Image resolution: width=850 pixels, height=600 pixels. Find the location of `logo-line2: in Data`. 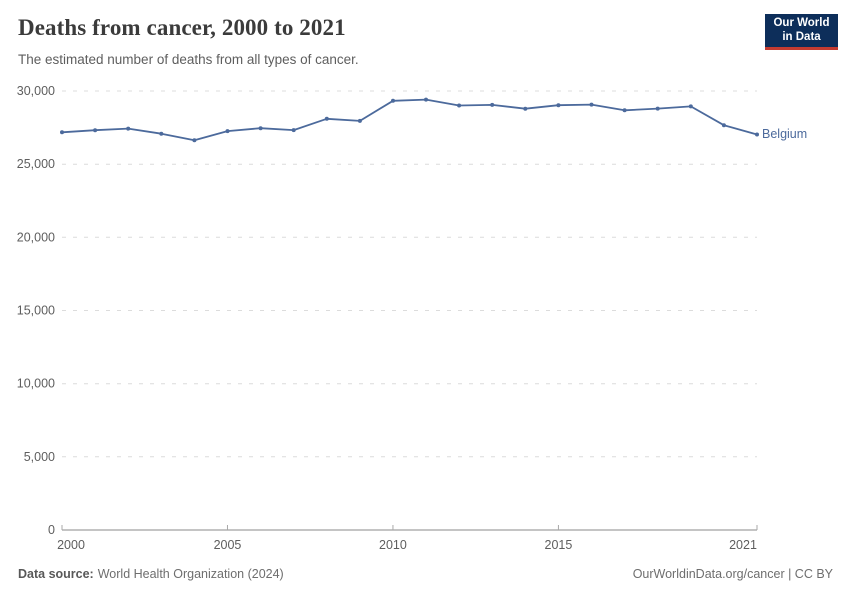

logo-line2: in Data is located at coordinates (801, 36).